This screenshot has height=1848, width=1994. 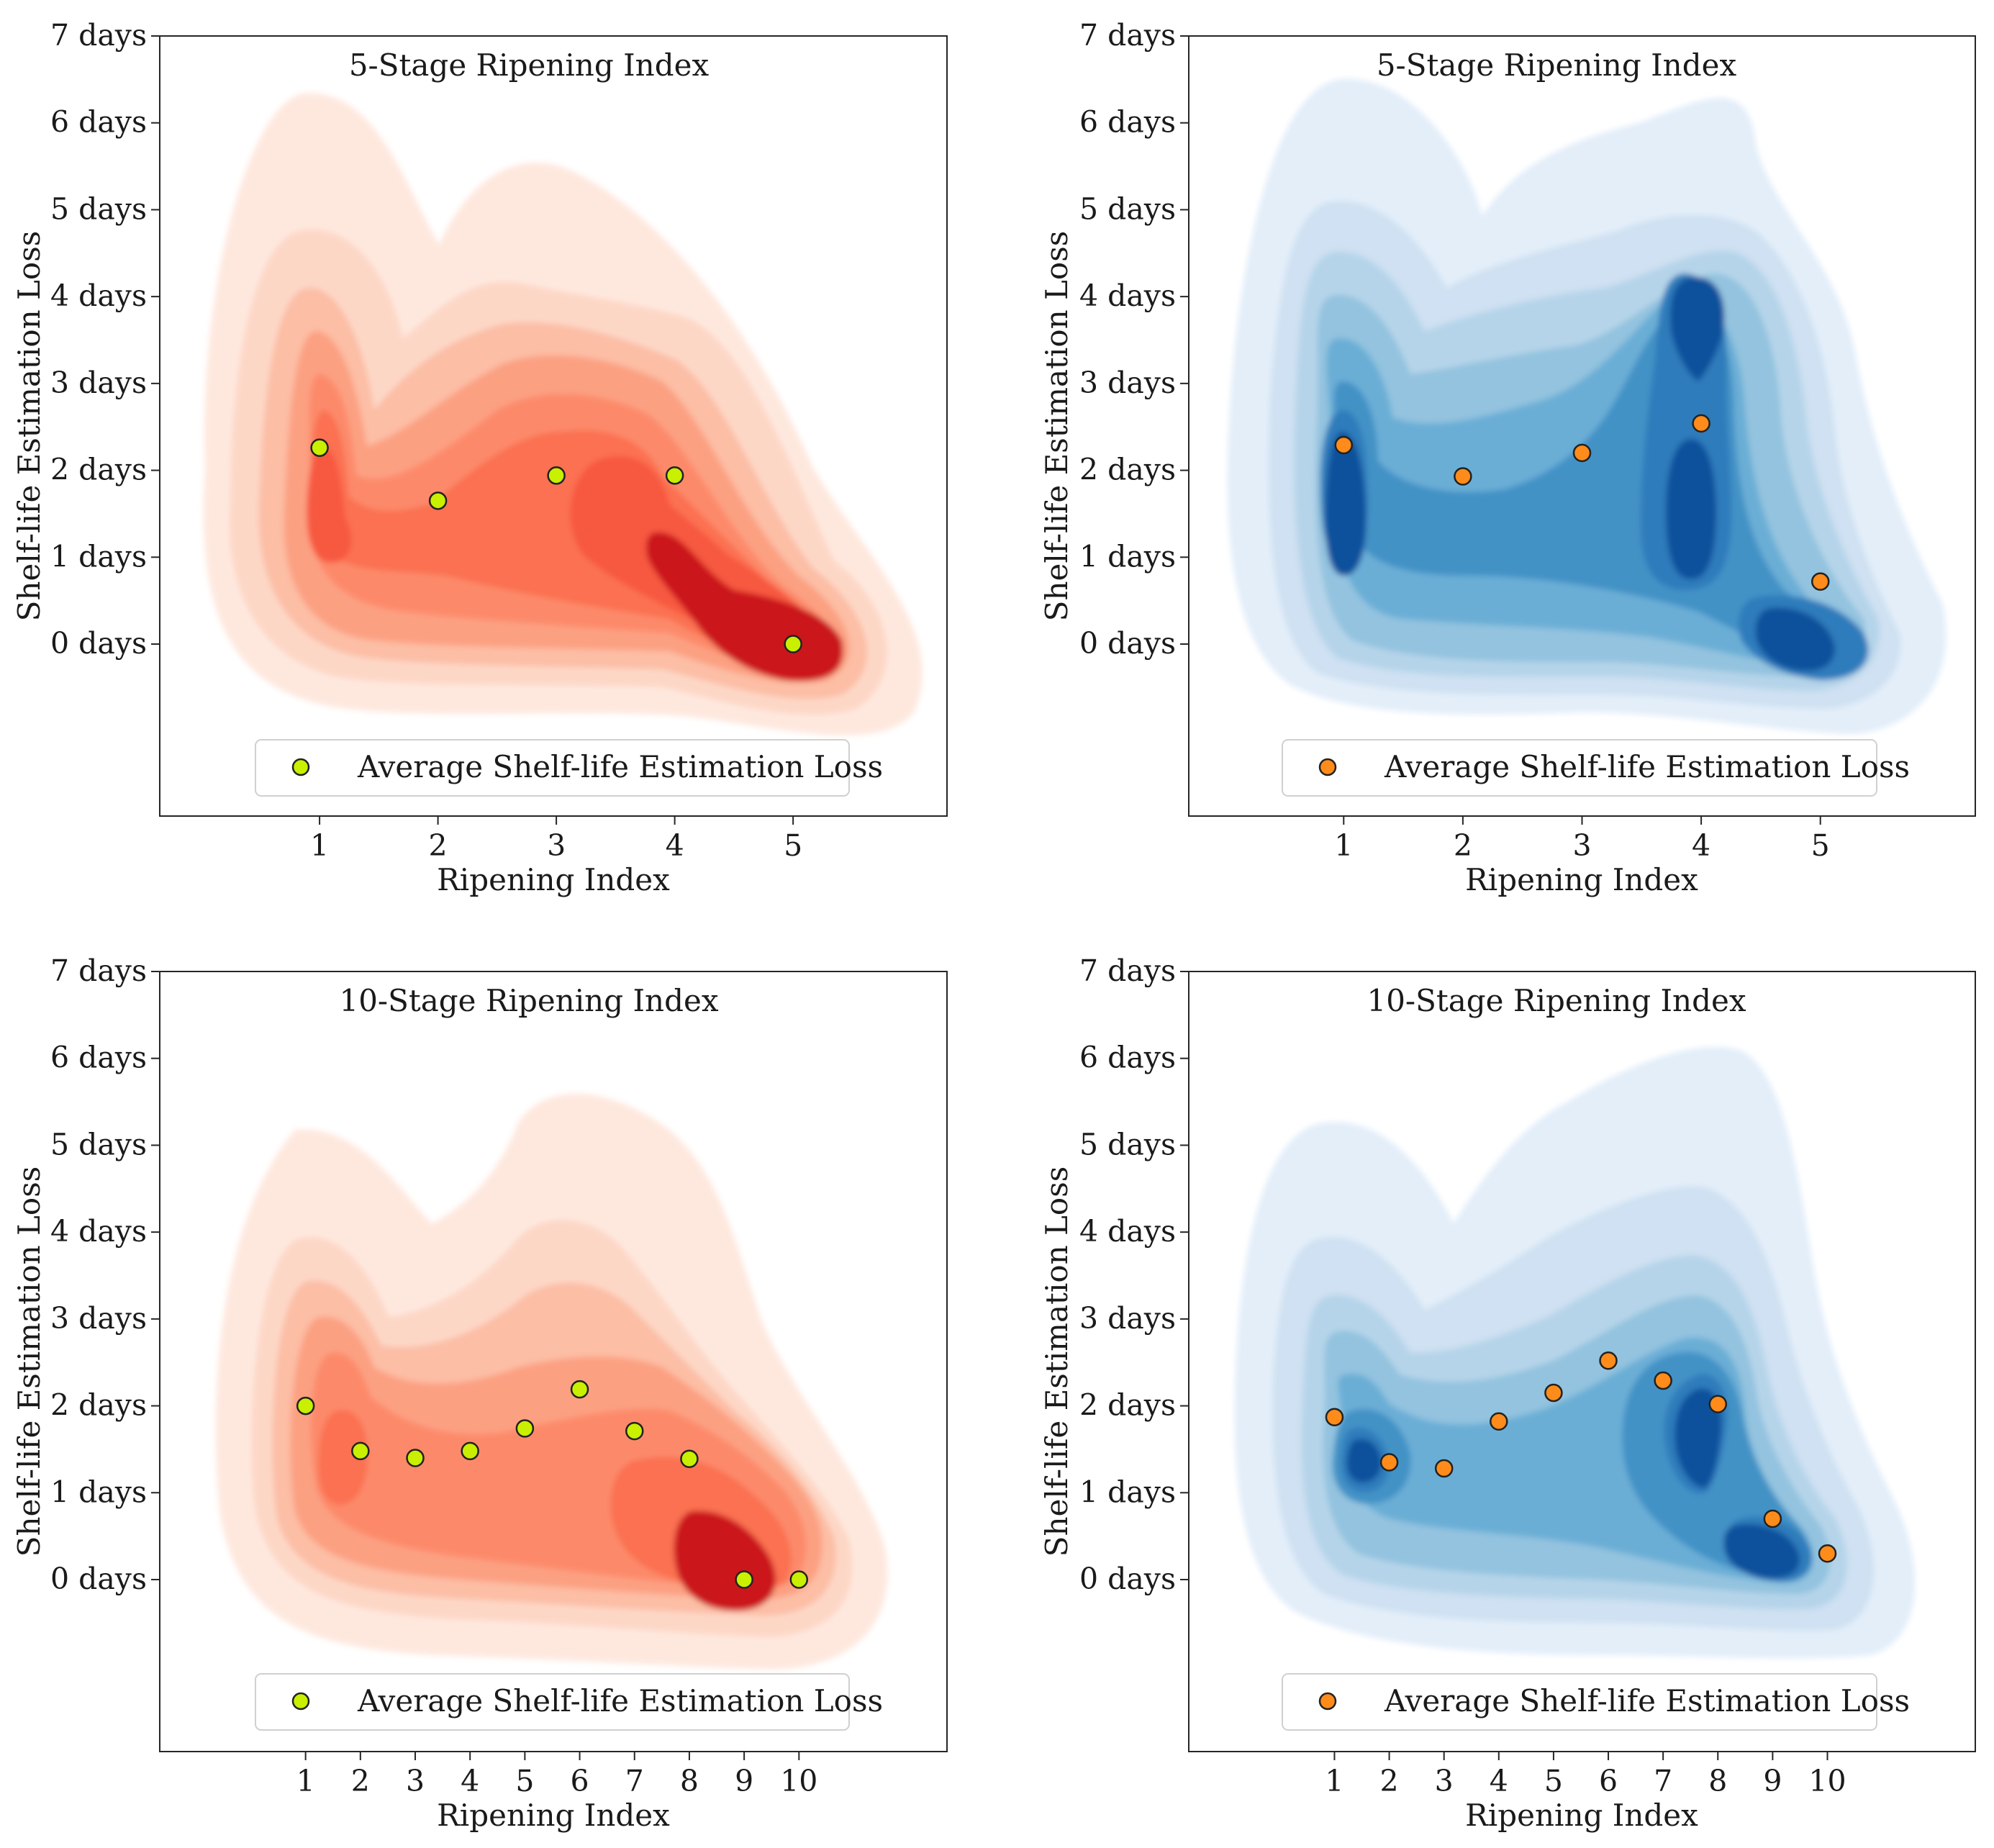 What do you see at coordinates (798, 1781) in the screenshot?
I see `x-tick-label: 10` at bounding box center [798, 1781].